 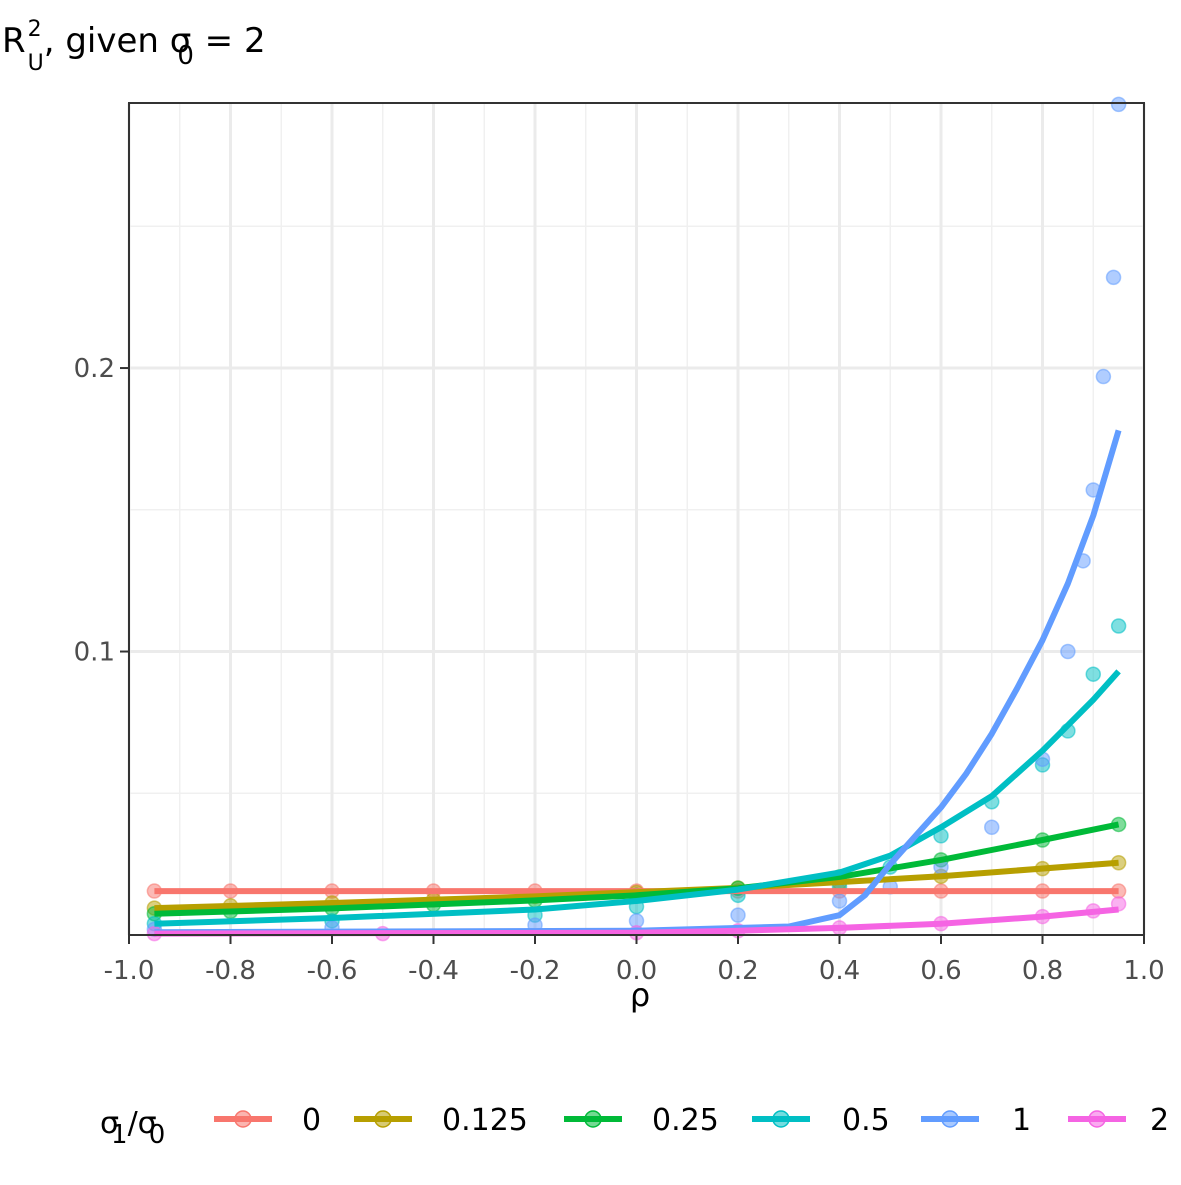 I want to click on legend-title-a: σ, so click(x=109, y=1123).